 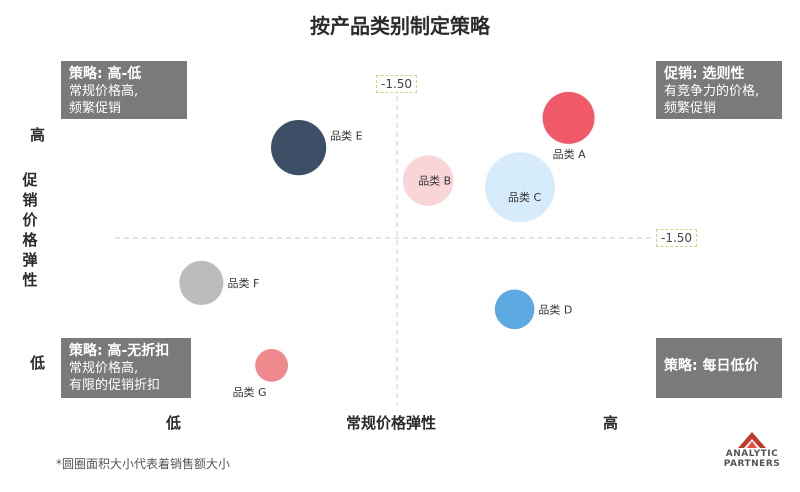 I want to click on quadrant-box-top-right: 促销: 选则性 有竞争力的价格, 频繁促销, so click(x=719, y=90).